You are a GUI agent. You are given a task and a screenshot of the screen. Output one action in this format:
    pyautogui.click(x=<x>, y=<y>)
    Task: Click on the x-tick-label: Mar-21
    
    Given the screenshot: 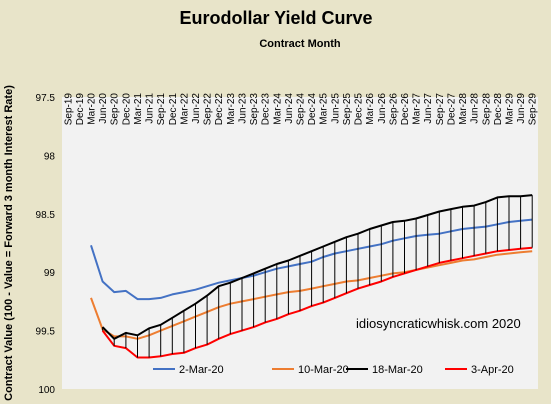 What is the action you would take?
    pyautogui.click(x=138, y=109)
    